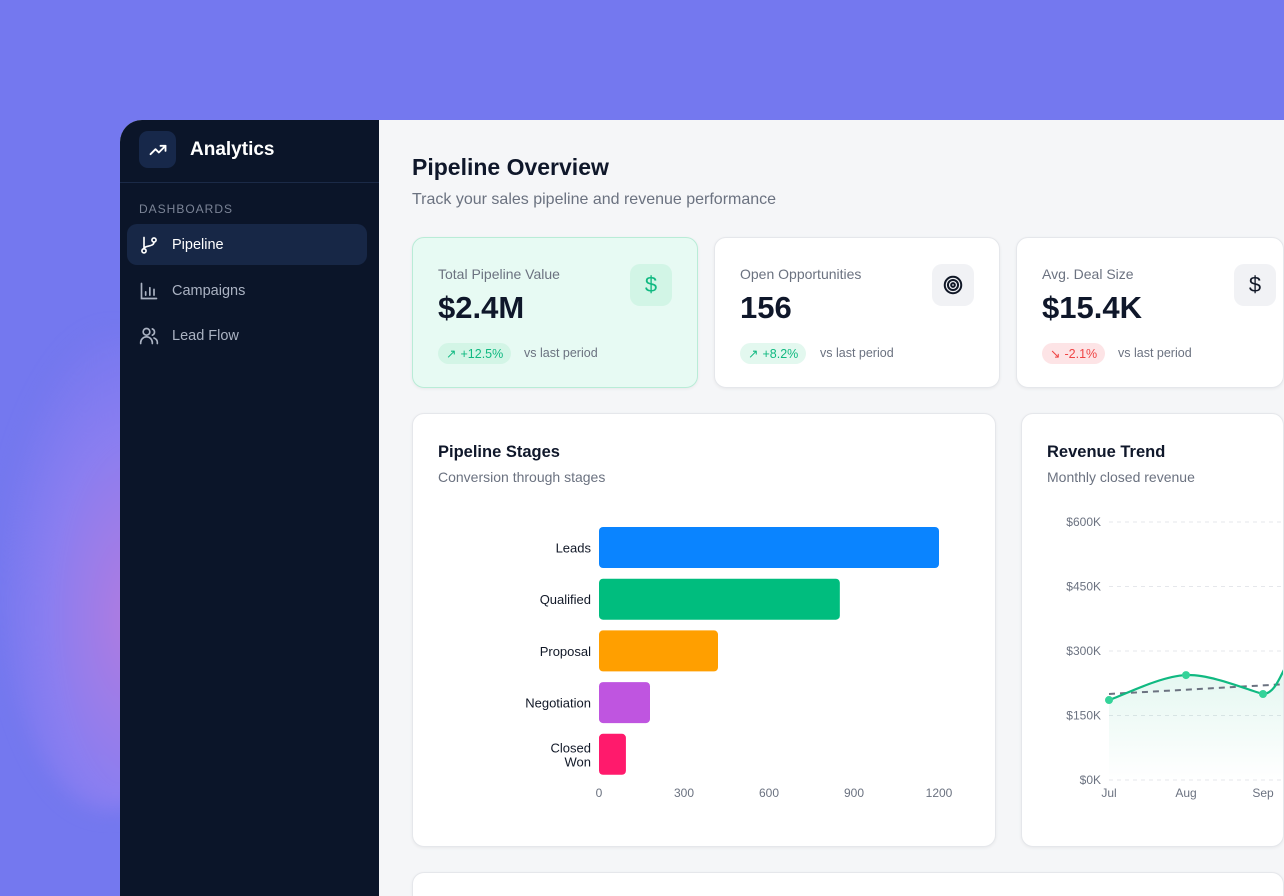  Describe the element at coordinates (1196, 725) in the screenshot. I see `area-fill` at that location.